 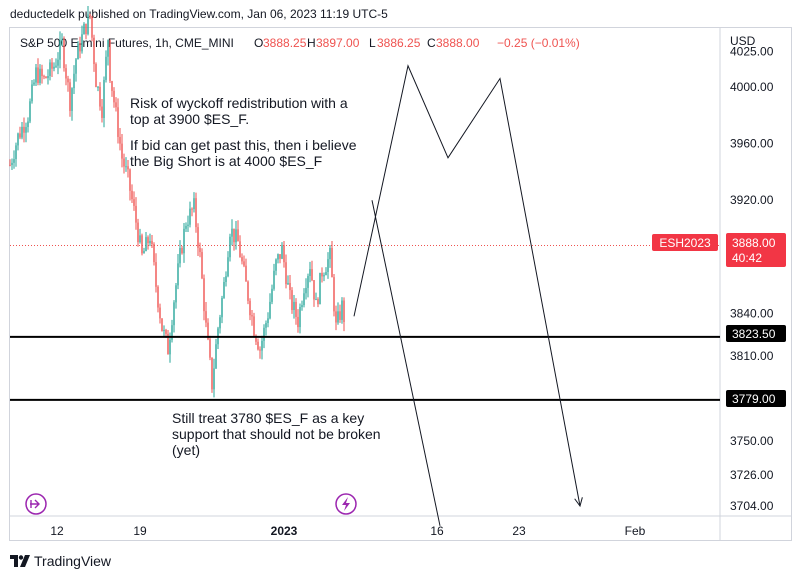 I want to click on y-tick-label: 3726.00, so click(x=752, y=475).